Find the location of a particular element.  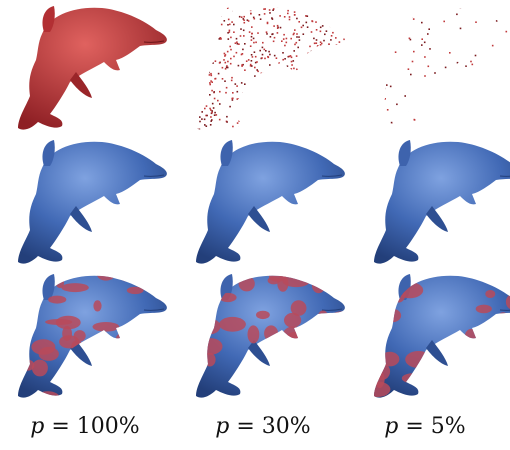

dolphin-mouth is located at coordinates (332, 309).